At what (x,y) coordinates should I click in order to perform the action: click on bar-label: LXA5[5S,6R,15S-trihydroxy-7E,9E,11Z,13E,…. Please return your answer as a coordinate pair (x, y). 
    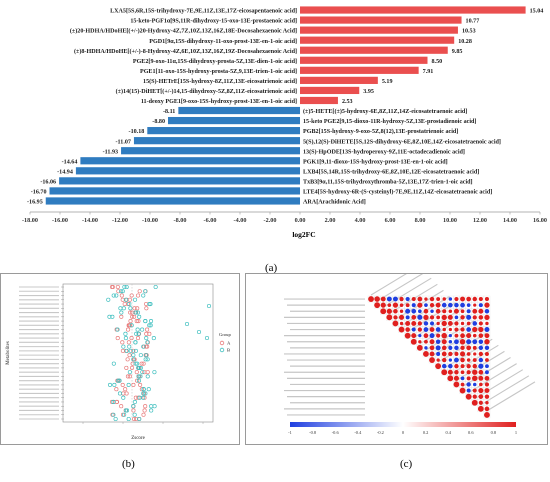
    Looking at the image, I should click on (203, 12).